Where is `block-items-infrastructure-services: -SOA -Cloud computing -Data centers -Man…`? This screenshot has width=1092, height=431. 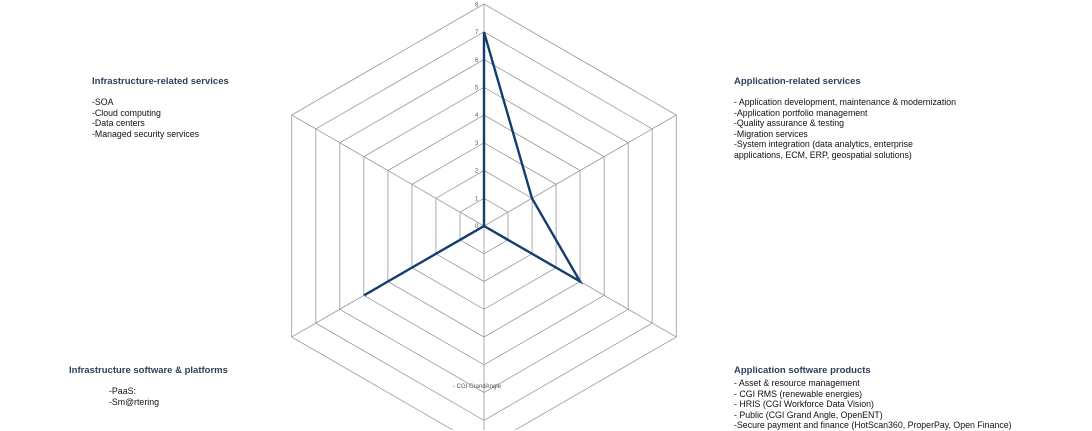 block-items-infrastructure-services: -SOA -Cloud computing -Data centers -Man… is located at coordinates (160, 118).